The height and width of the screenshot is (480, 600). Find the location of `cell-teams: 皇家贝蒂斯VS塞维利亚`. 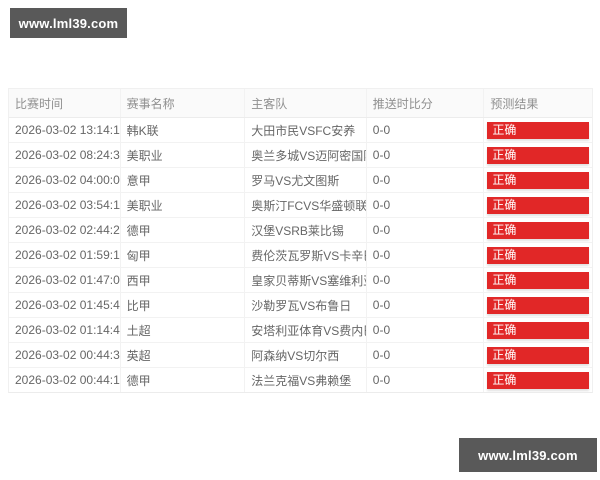

cell-teams: 皇家贝蒂斯VS塞维利亚 is located at coordinates (306, 280).